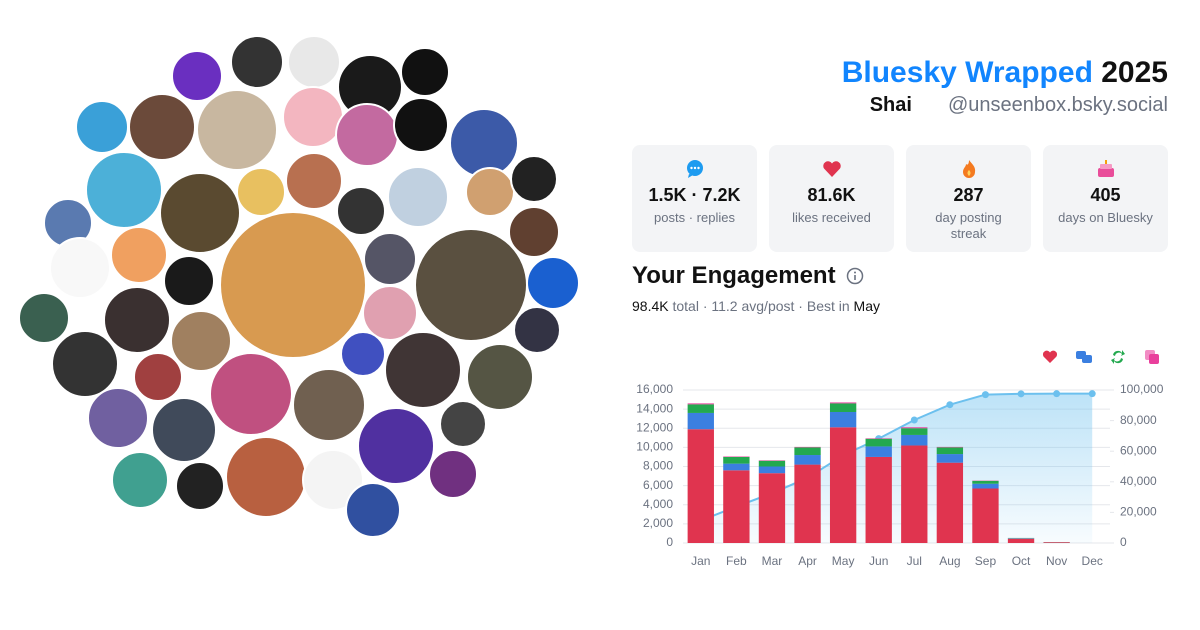 This screenshot has width=1200, height=630. I want to click on info-icon, so click(855, 276).